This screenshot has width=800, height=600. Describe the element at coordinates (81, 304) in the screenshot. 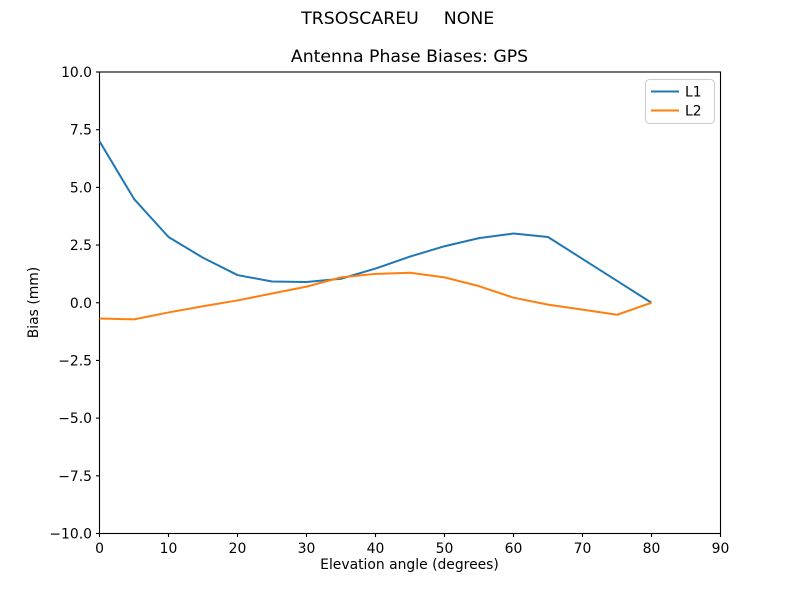

I see `y-tick-label: 0.0` at that location.